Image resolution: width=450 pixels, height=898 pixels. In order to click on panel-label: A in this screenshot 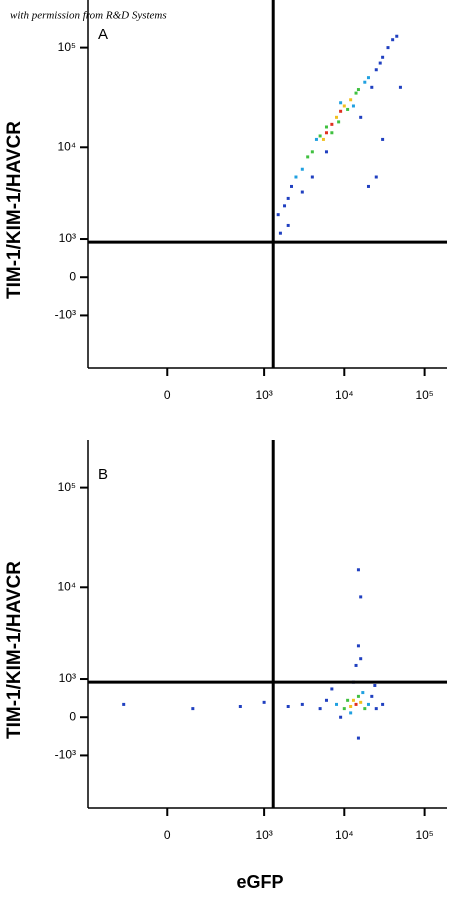, I will do `click(103, 34)`.